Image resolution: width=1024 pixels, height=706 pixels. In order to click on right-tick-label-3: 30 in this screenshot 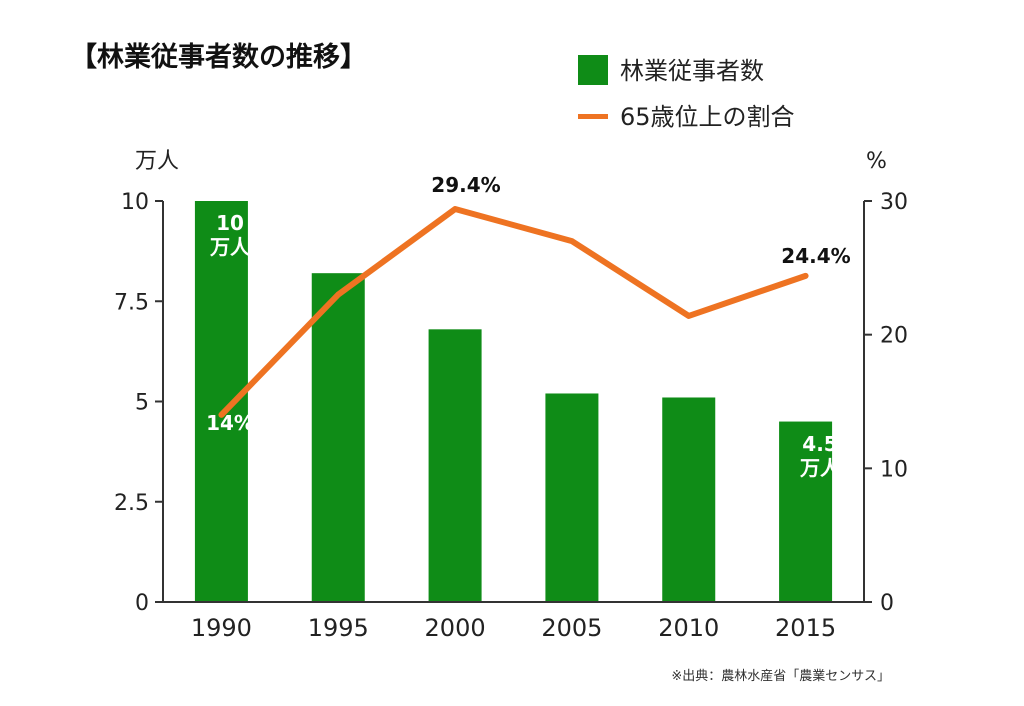, I will do `click(894, 202)`.